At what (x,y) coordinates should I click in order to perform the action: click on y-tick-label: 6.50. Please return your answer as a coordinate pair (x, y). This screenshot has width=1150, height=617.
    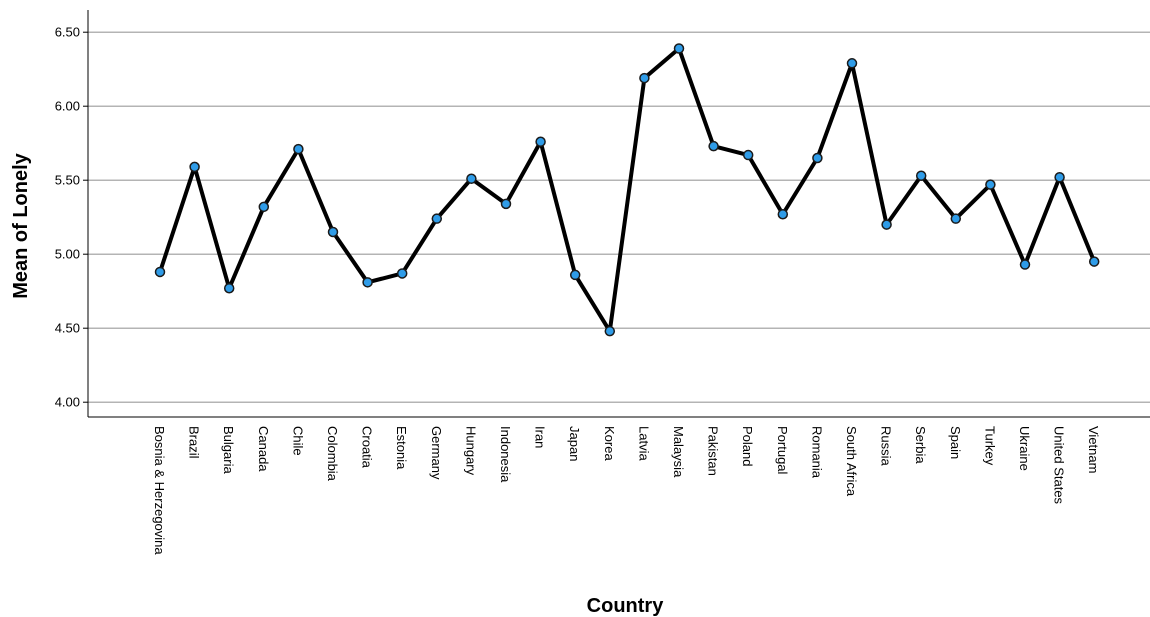
    Looking at the image, I should click on (67, 32).